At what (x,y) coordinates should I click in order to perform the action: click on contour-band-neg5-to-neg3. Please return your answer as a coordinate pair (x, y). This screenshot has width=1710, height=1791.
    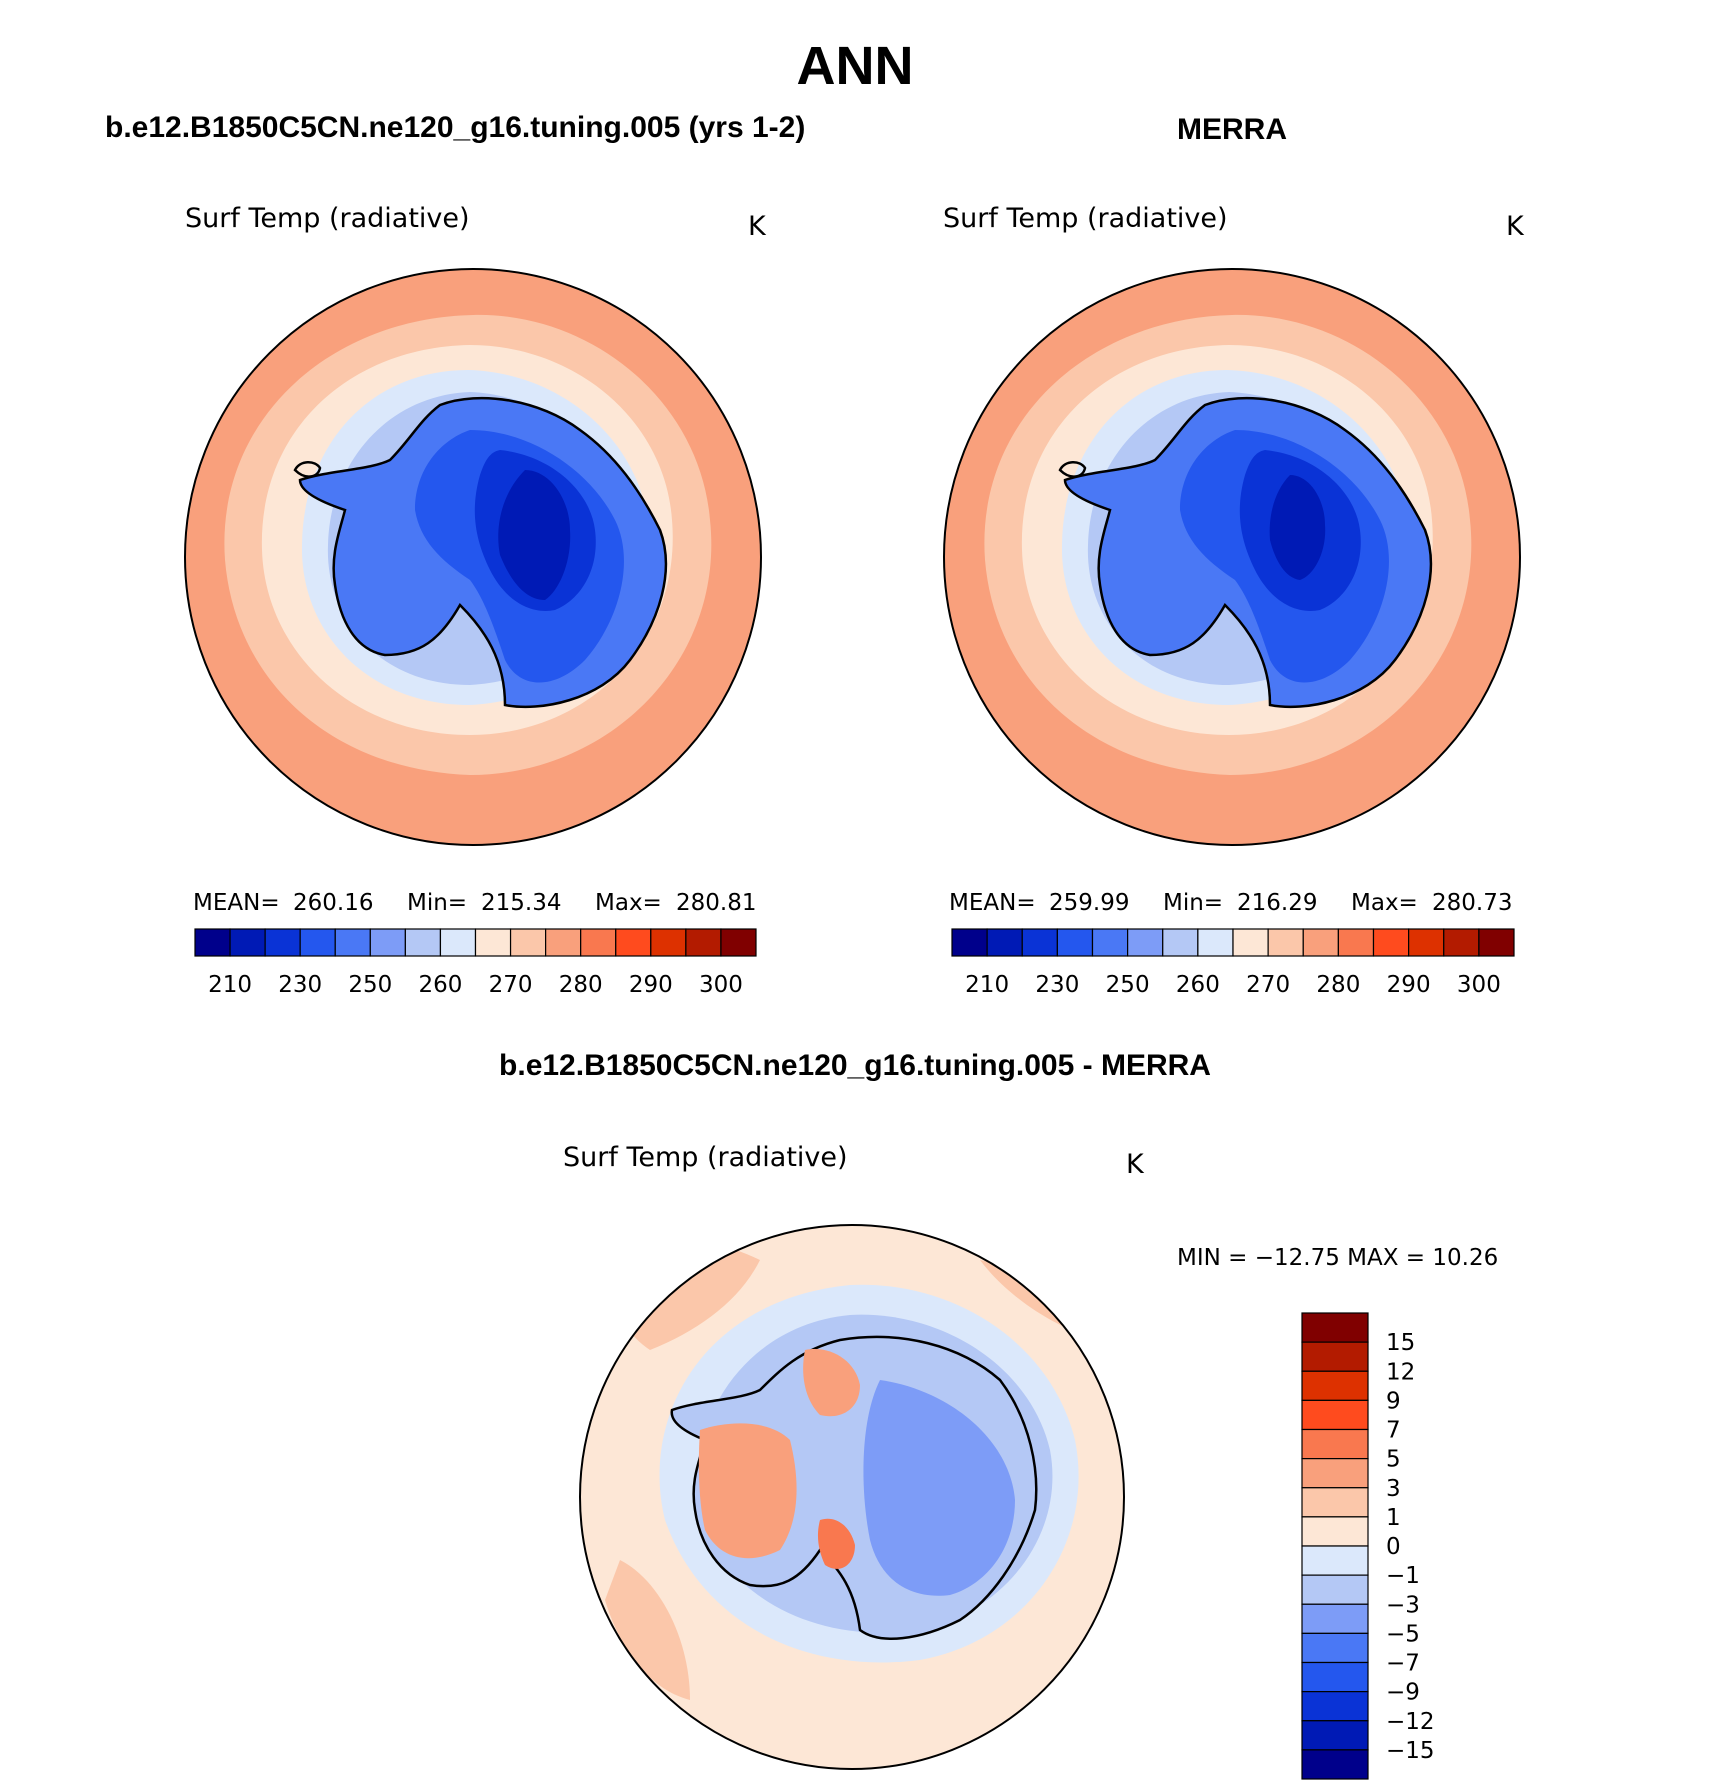
    Looking at the image, I should click on (939, 1488).